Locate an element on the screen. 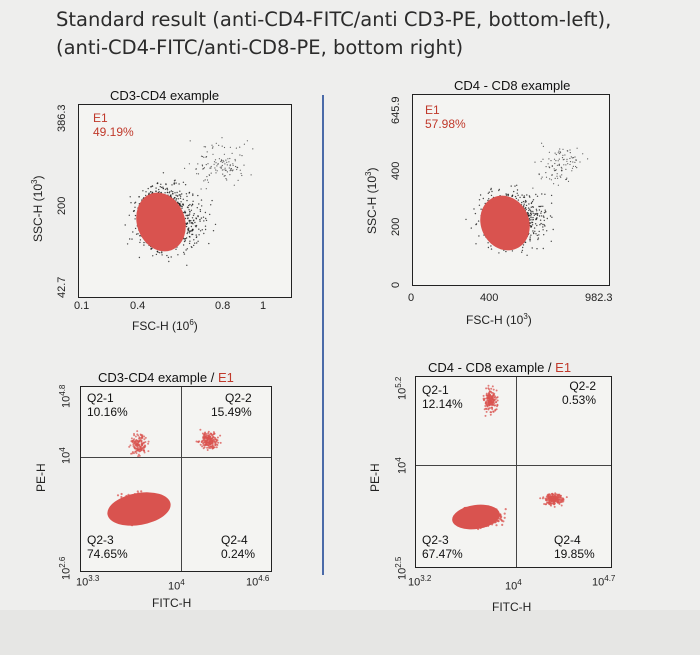 The width and height of the screenshot is (700, 655). y-tick-label: 105.2 is located at coordinates (401, 388).